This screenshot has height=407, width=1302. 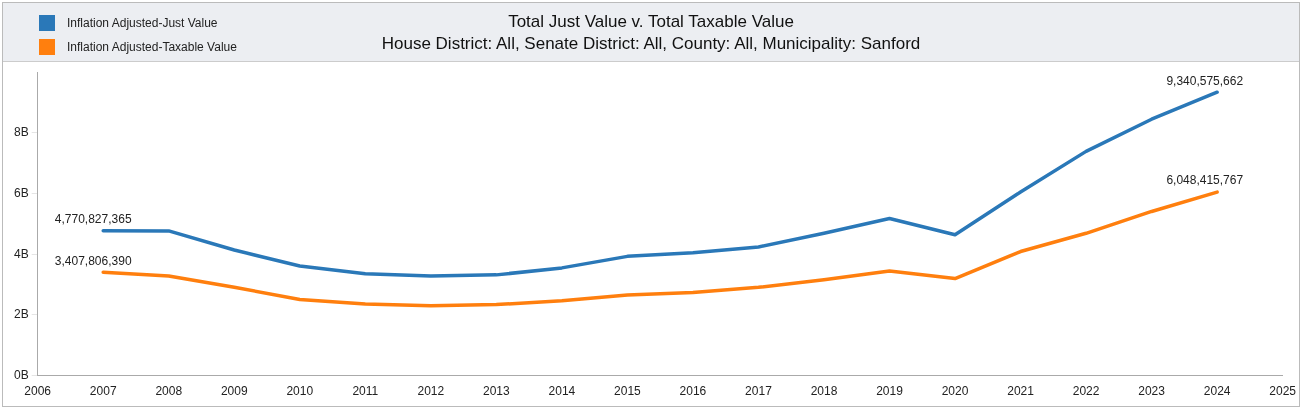 I want to click on x-tick-label: 2025, so click(x=1283, y=391).